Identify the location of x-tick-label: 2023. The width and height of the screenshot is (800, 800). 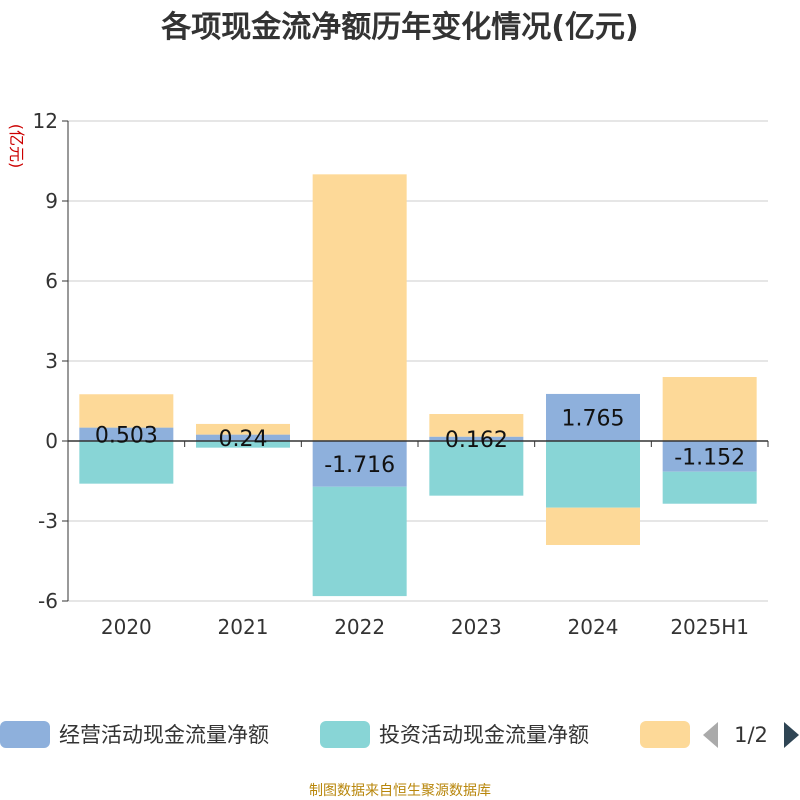
(476, 627).